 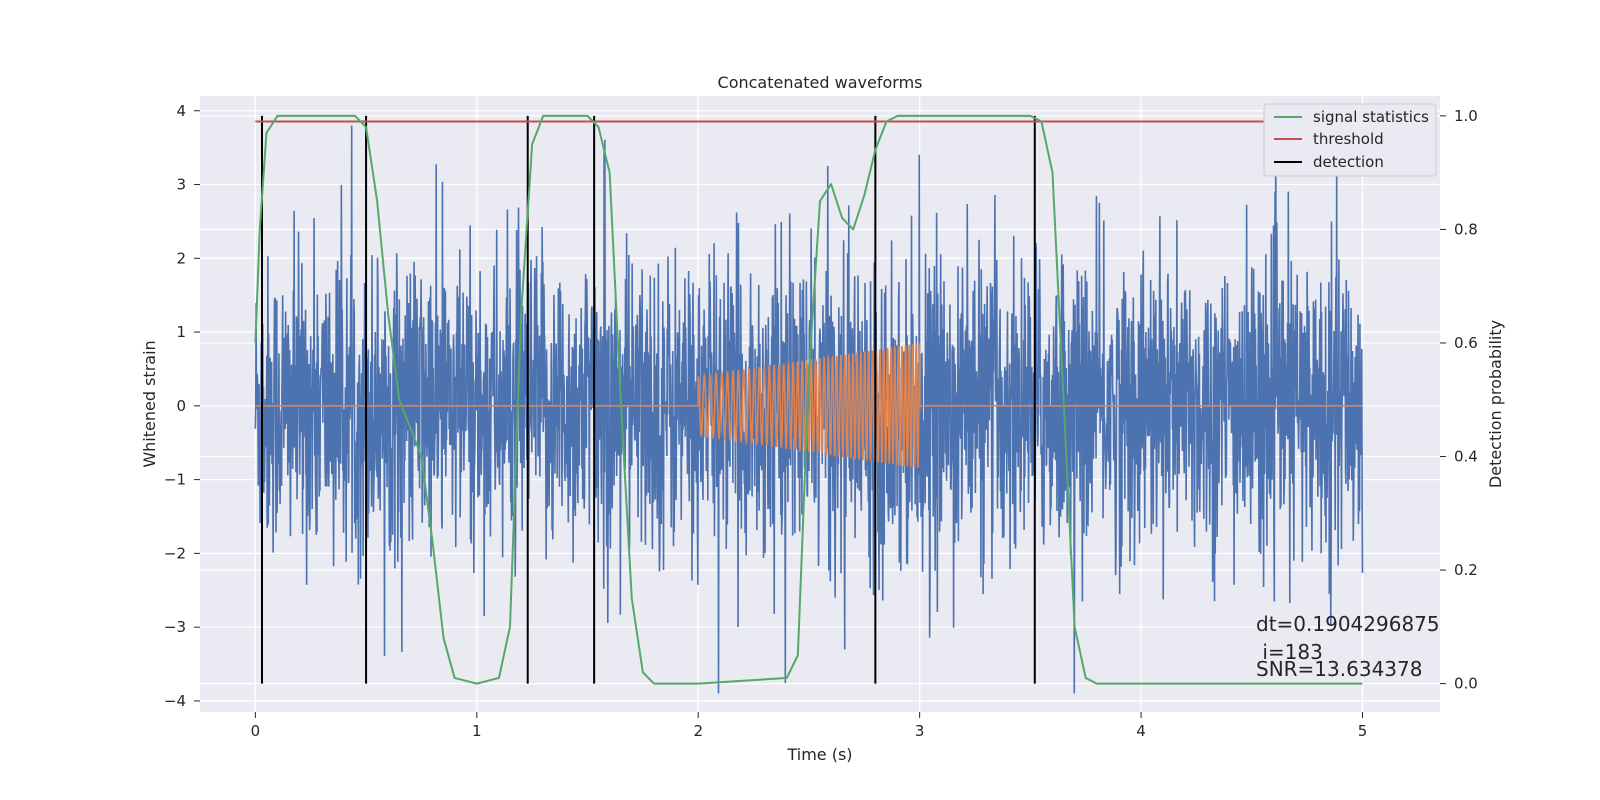 I want to click on x-tick-label: 1, so click(x=477, y=731).